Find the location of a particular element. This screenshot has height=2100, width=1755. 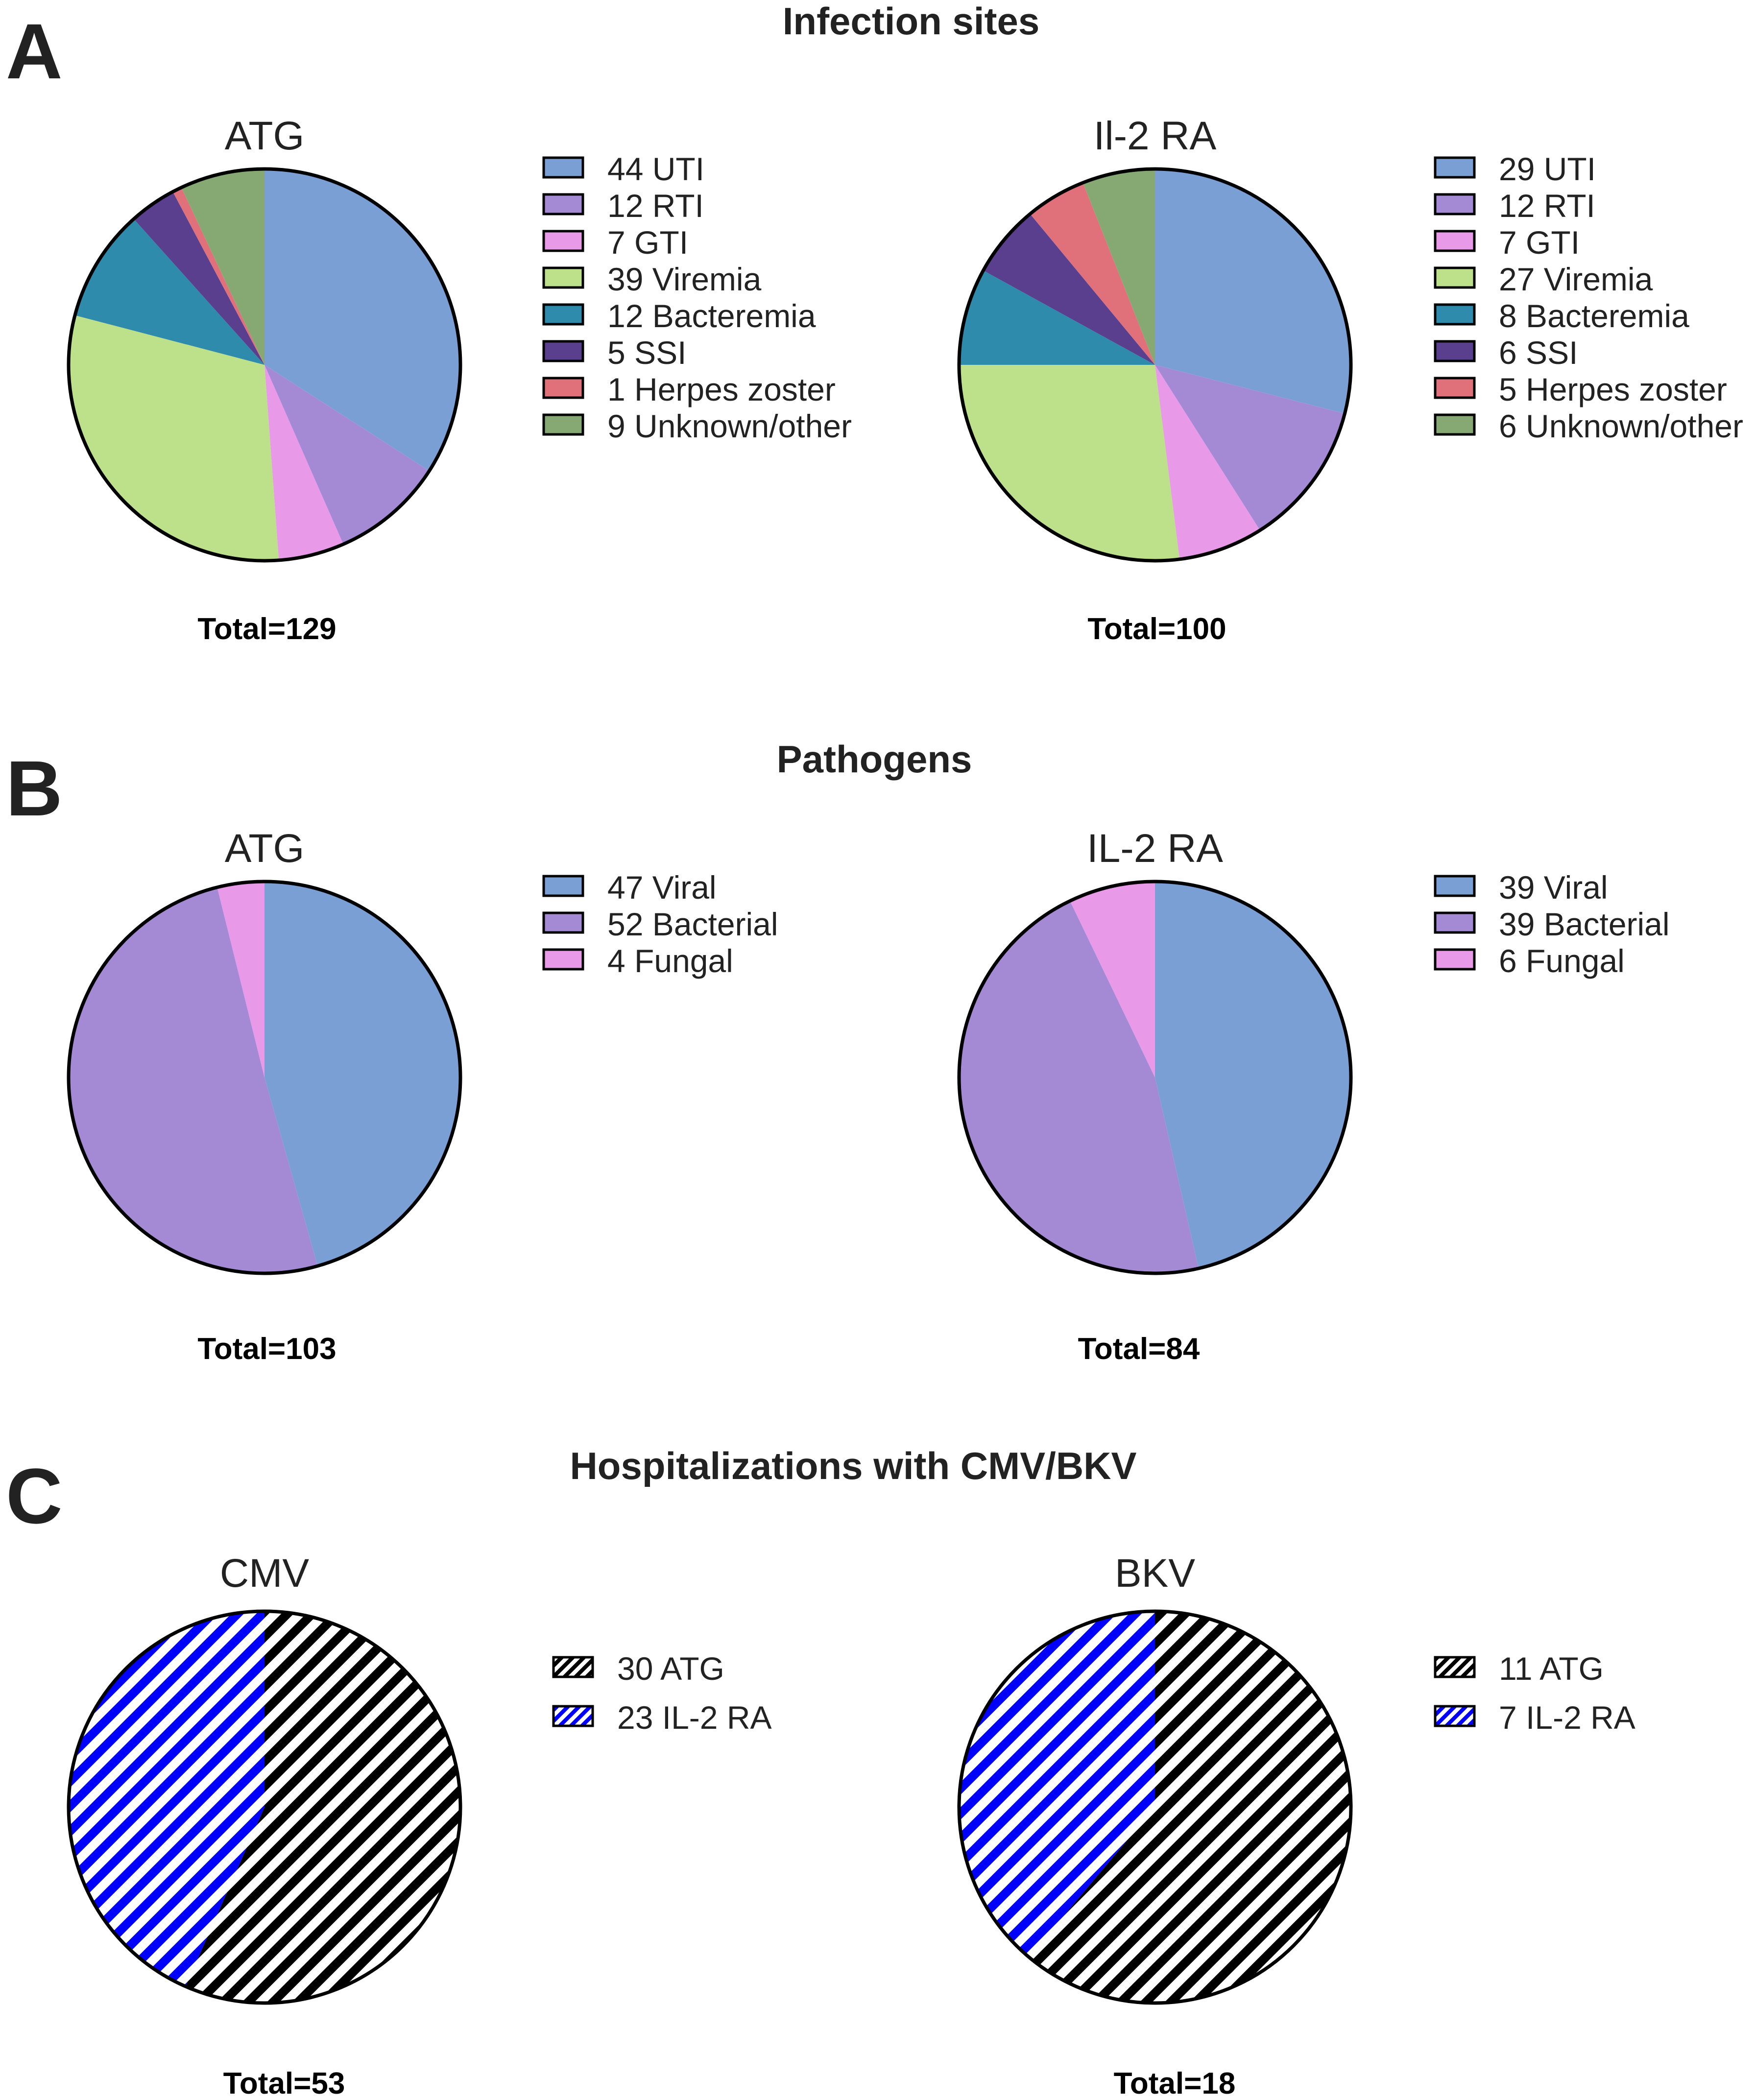

total-label: Total=103 is located at coordinates (266, 1349).